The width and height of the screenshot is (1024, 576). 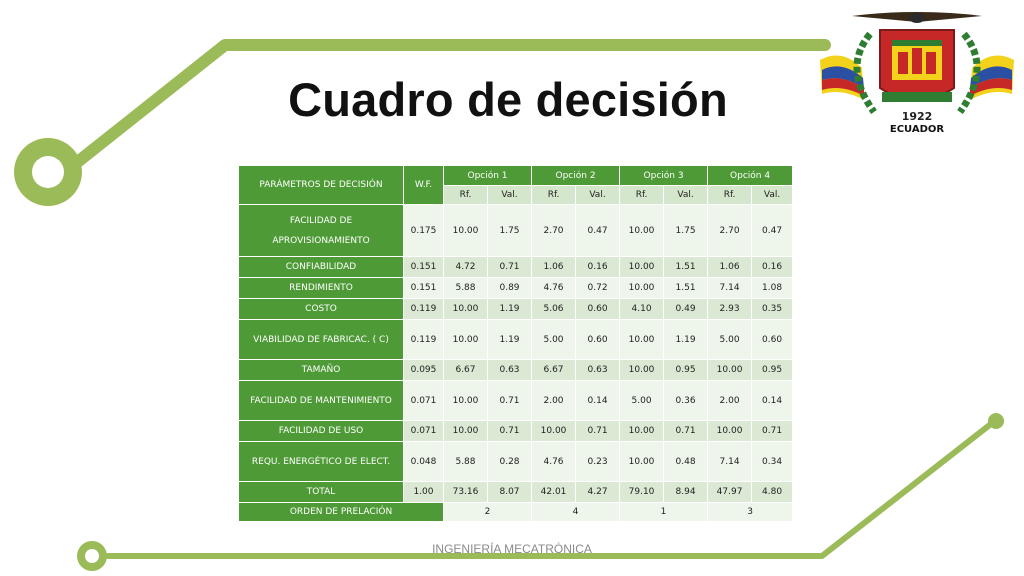 I want to click on option-2-header: Opción 2, so click(x=576, y=175).